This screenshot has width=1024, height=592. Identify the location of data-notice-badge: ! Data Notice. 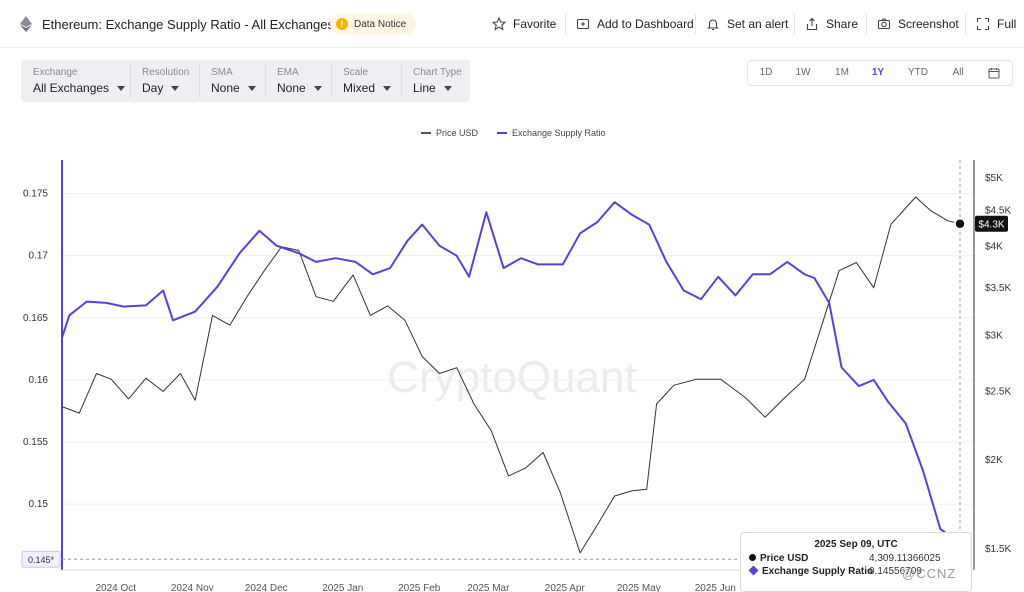
(373, 24).